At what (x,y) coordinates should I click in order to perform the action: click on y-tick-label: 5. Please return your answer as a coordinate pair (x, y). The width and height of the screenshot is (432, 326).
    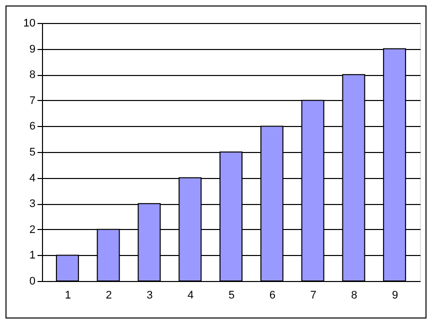
    Looking at the image, I should click on (32, 152).